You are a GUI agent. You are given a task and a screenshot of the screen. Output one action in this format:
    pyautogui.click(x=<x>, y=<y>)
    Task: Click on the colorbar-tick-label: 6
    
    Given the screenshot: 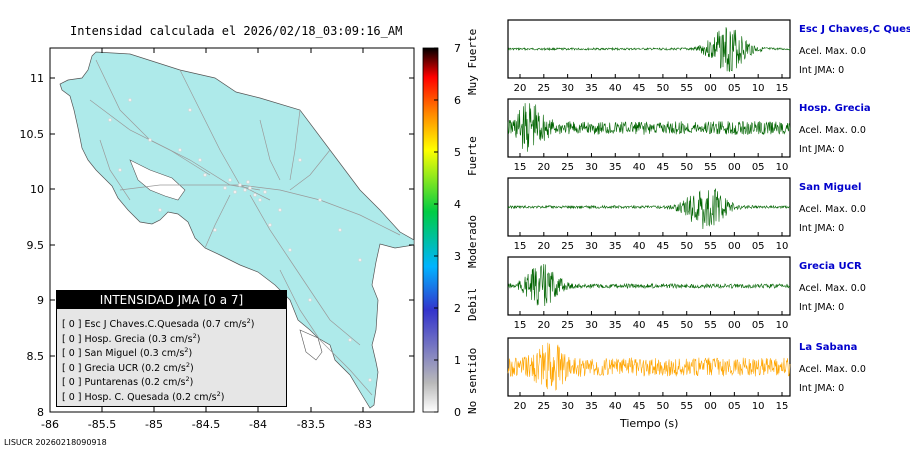 What is the action you would take?
    pyautogui.click(x=457, y=100)
    